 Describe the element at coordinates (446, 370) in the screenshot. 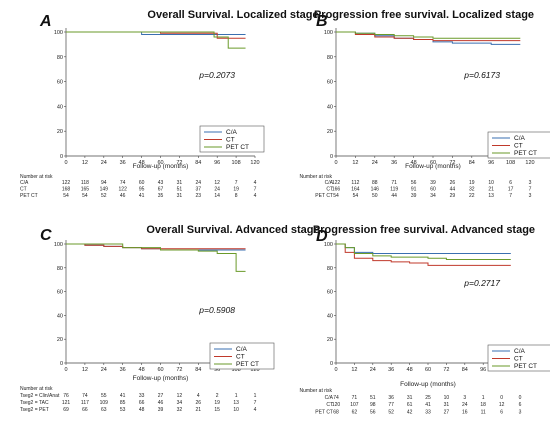

I see `panel-d-xtick-label: 72` at that location.